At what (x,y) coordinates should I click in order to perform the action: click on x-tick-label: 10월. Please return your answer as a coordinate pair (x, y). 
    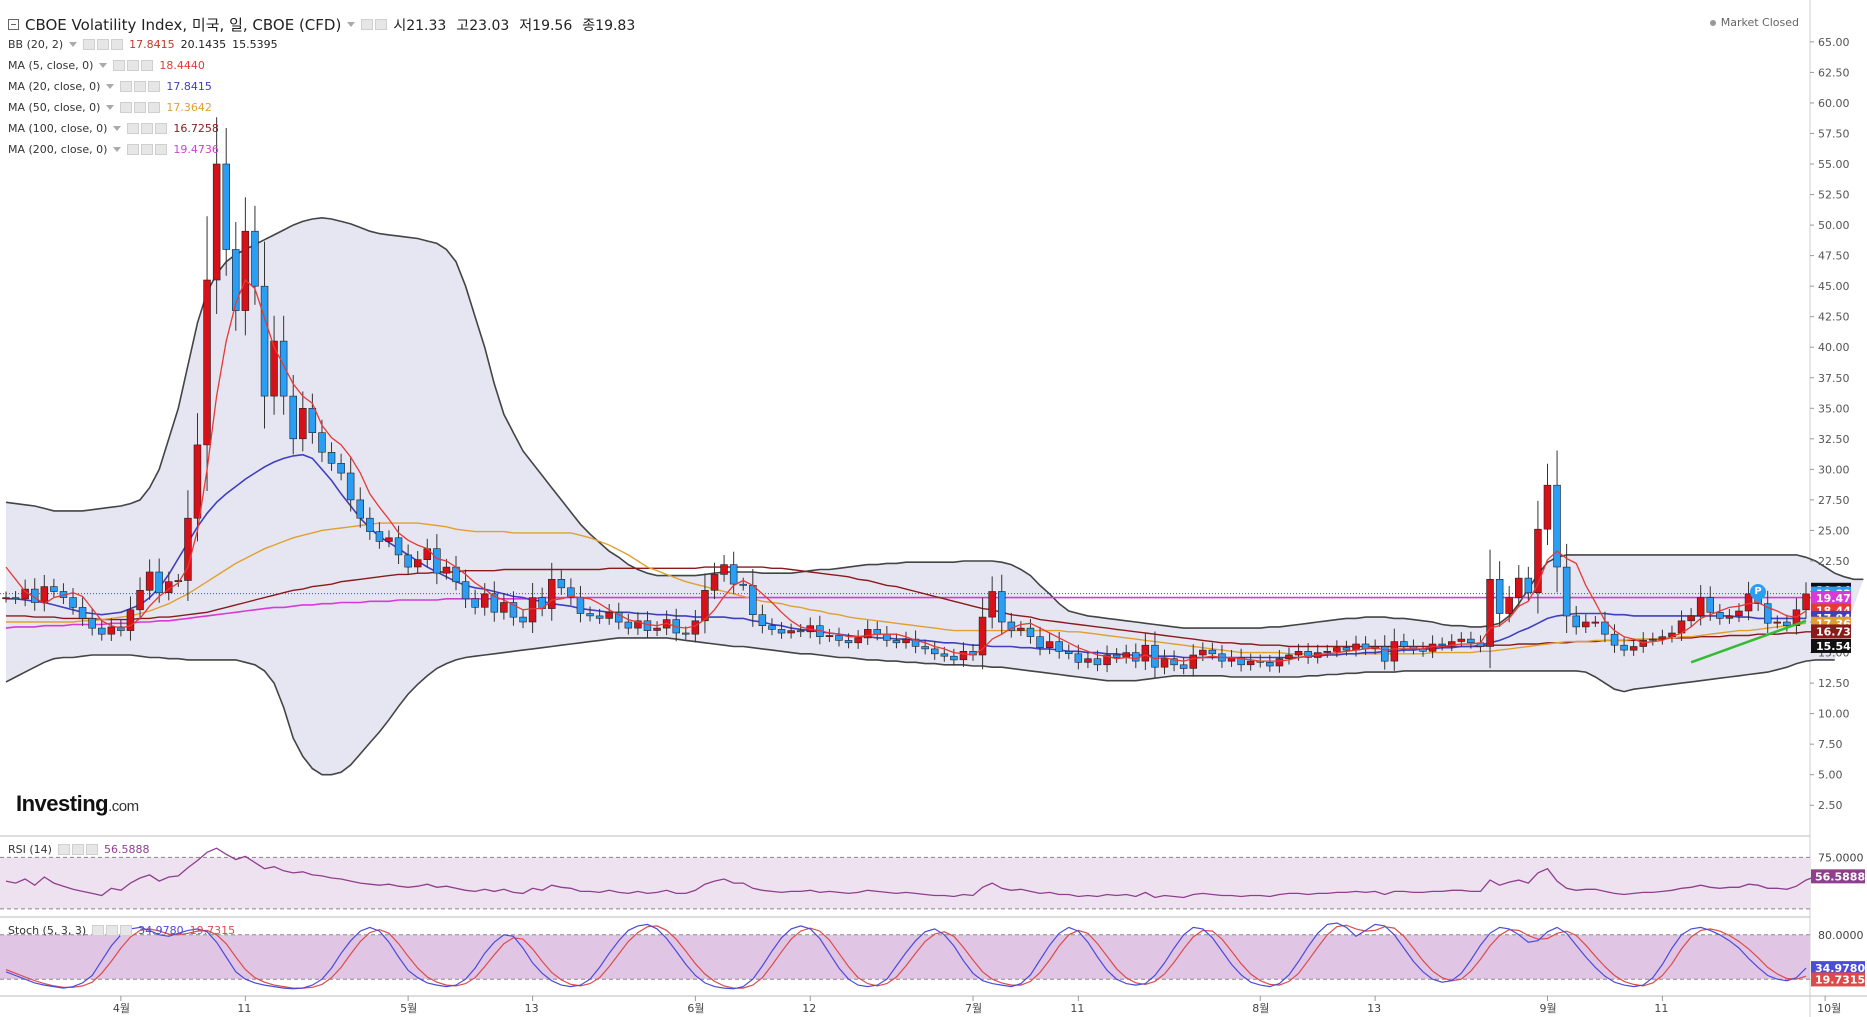
    Looking at the image, I should click on (1829, 1008).